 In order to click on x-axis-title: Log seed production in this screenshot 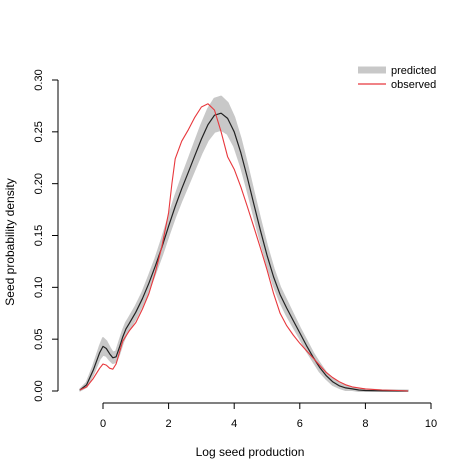, I will do `click(250, 452)`.